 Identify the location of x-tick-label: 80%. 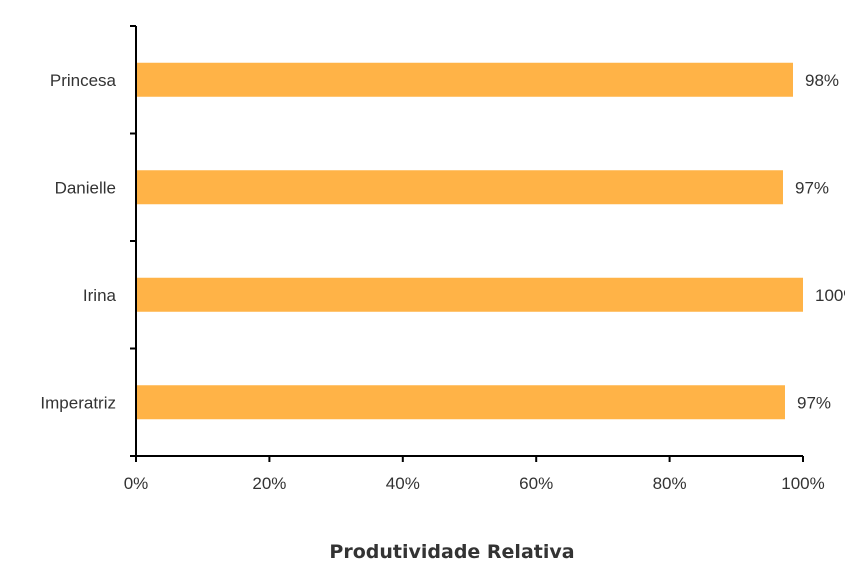
(670, 483).